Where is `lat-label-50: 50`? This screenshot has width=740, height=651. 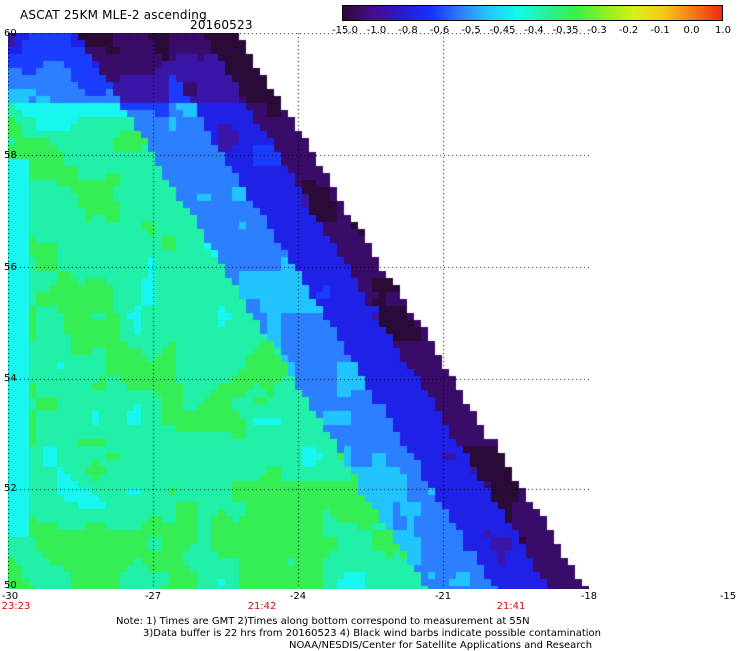
lat-label-50: 50 is located at coordinates (10, 585).